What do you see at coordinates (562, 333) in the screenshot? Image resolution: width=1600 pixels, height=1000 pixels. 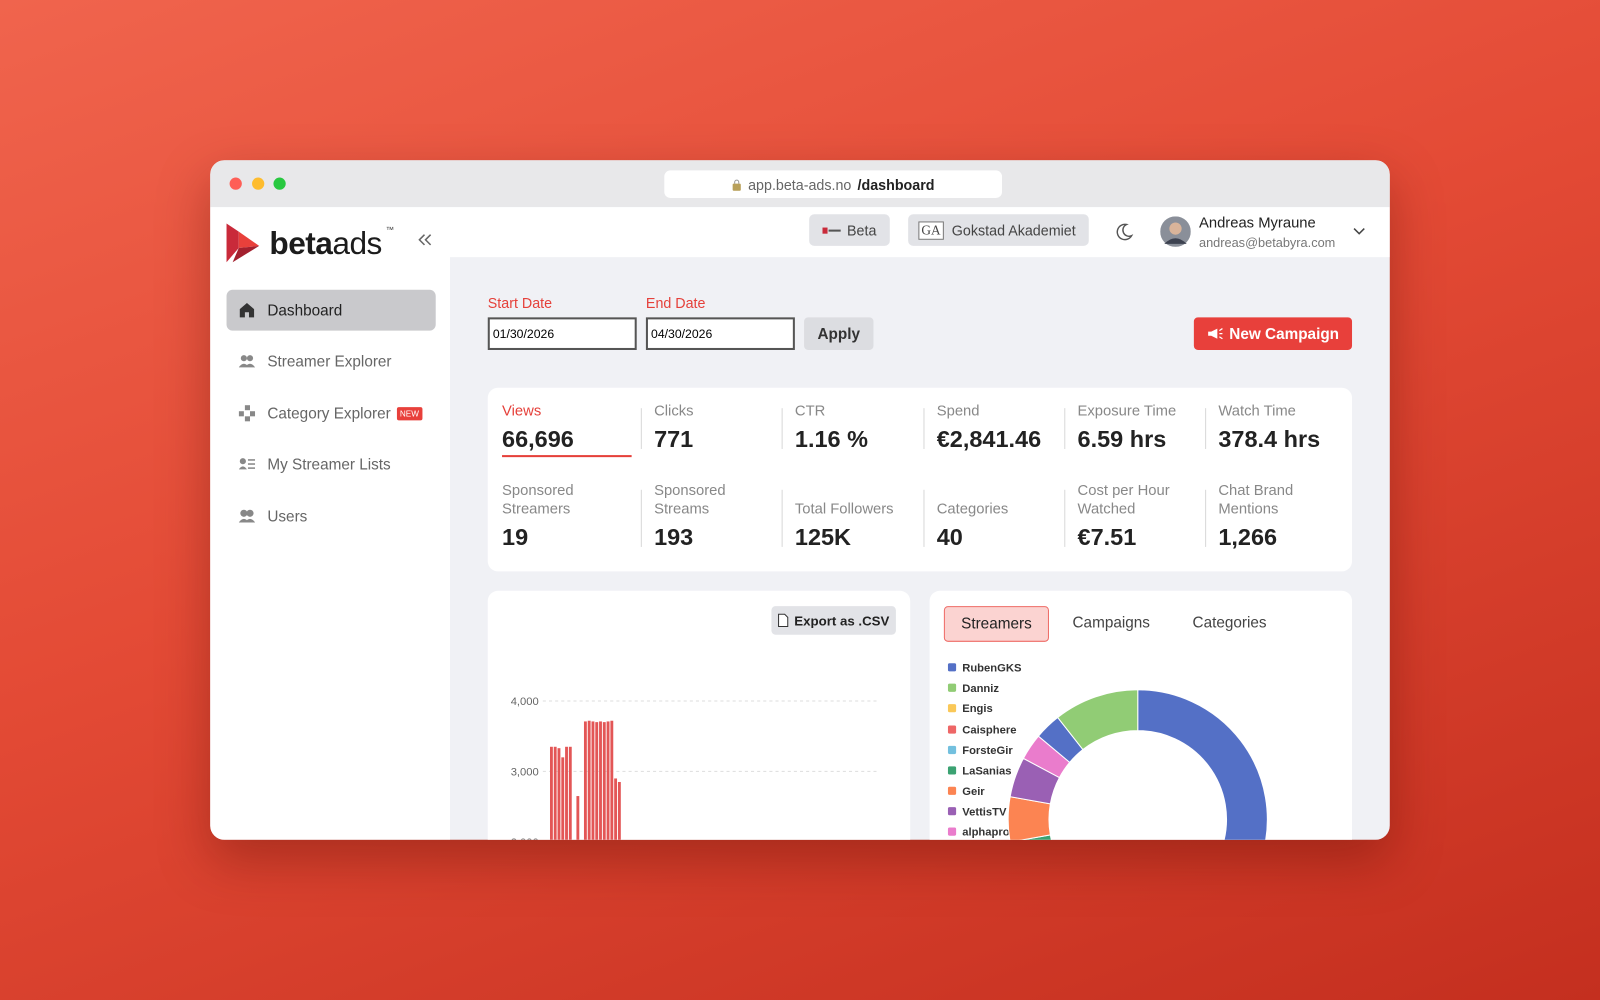 I see `start-date-input: 01/30/2026` at bounding box center [562, 333].